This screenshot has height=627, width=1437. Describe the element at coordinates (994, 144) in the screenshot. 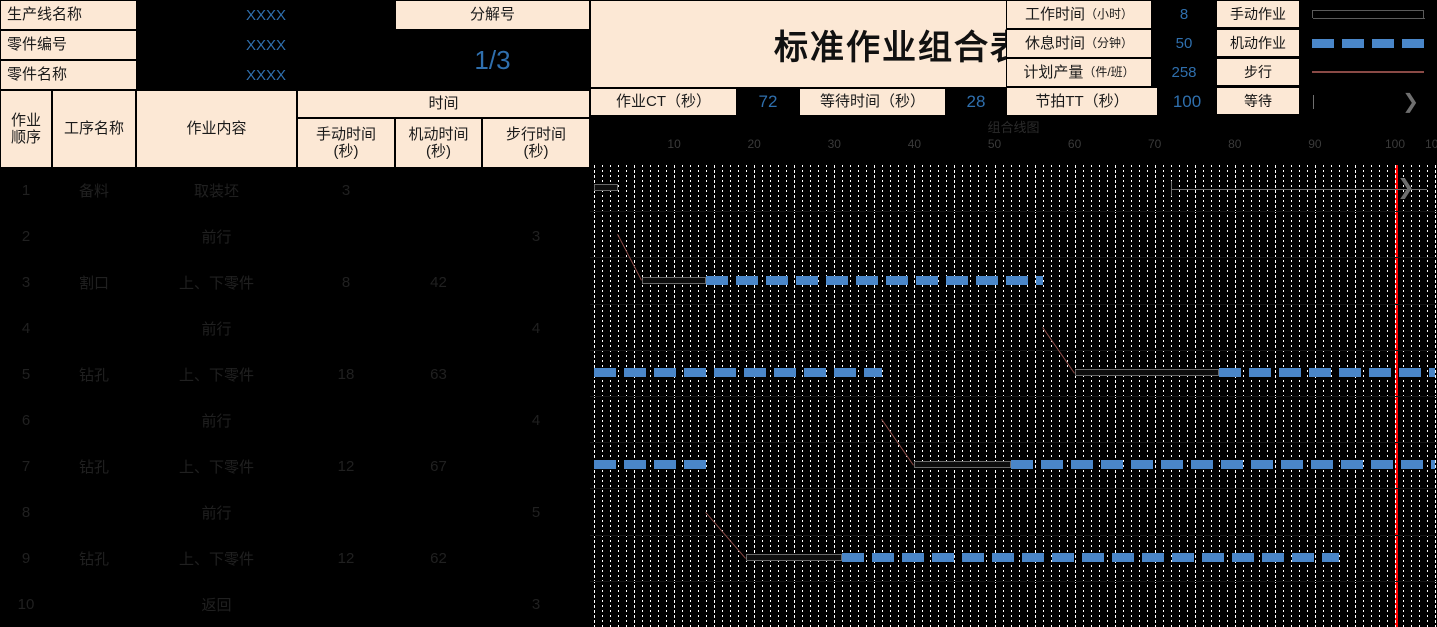

I see `axis-tick-label: 50` at that location.